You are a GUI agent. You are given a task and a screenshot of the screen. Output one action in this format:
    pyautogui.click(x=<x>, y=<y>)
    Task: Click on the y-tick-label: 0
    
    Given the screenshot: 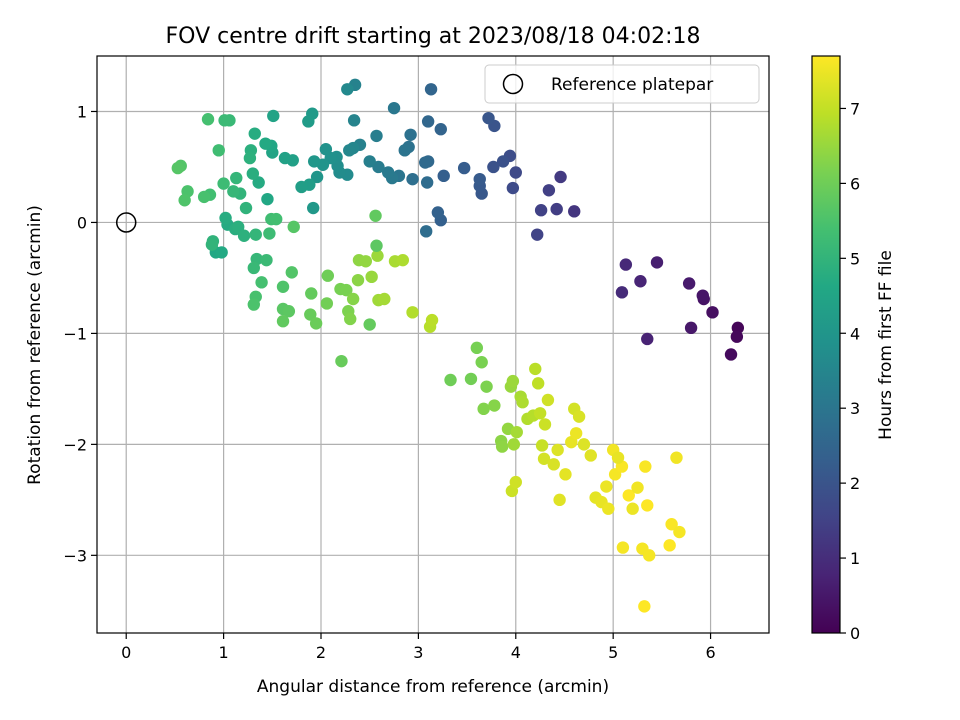 What is the action you would take?
    pyautogui.click(x=82, y=222)
    